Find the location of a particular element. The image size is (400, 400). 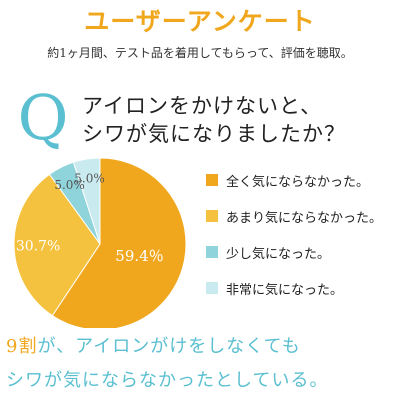

conclusion-line-1: 9割が、アイロンがけをしなくても is located at coordinates (203, 347).